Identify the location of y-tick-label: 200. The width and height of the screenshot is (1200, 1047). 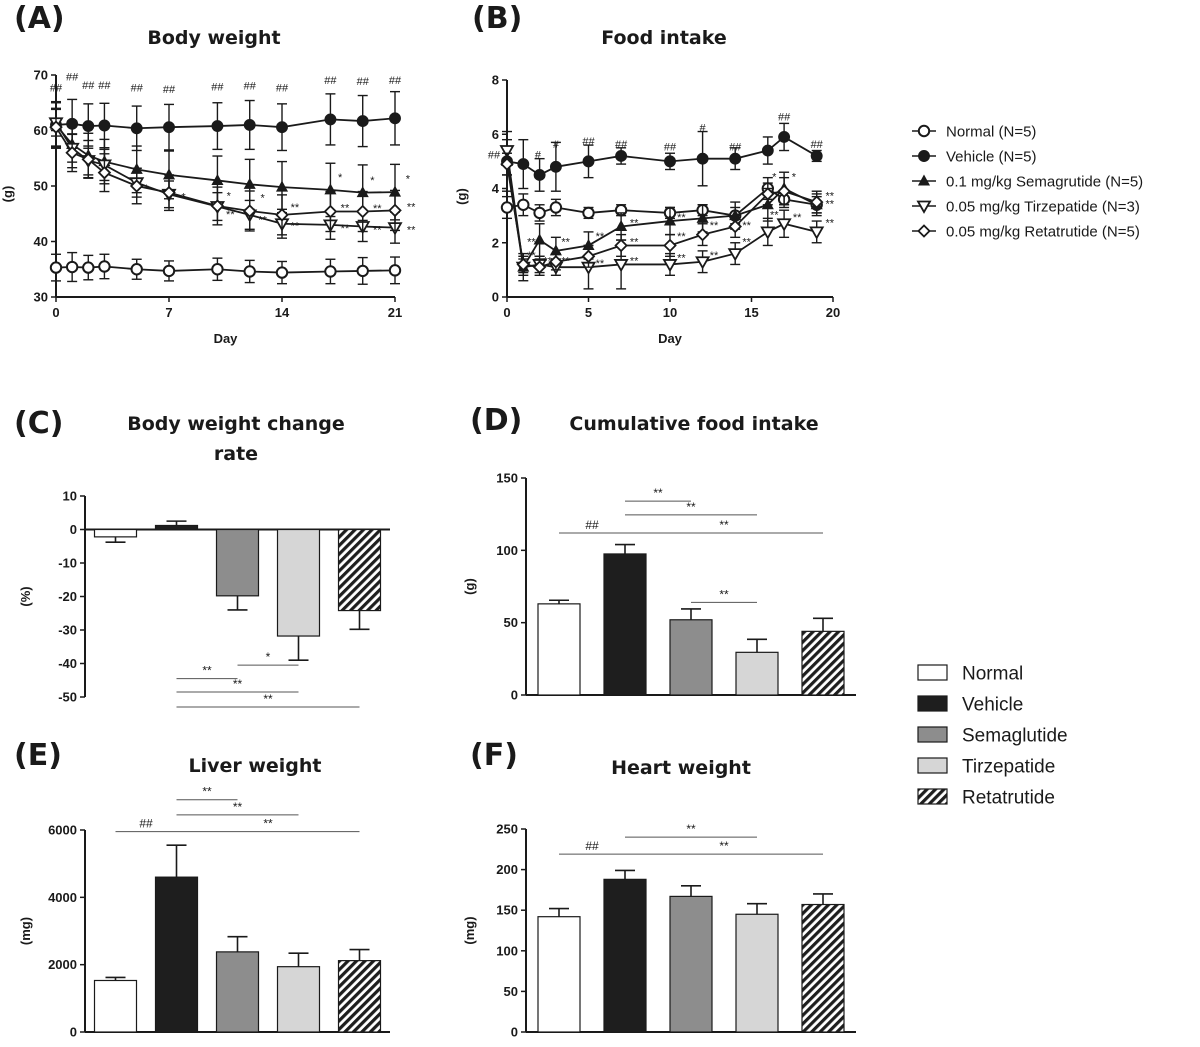
(507, 869).